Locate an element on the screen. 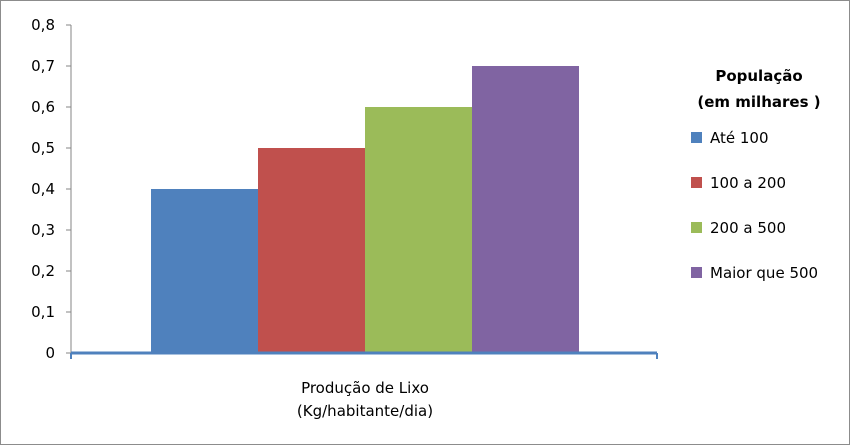  legend-title-line-1: População is located at coordinates (758, 76).